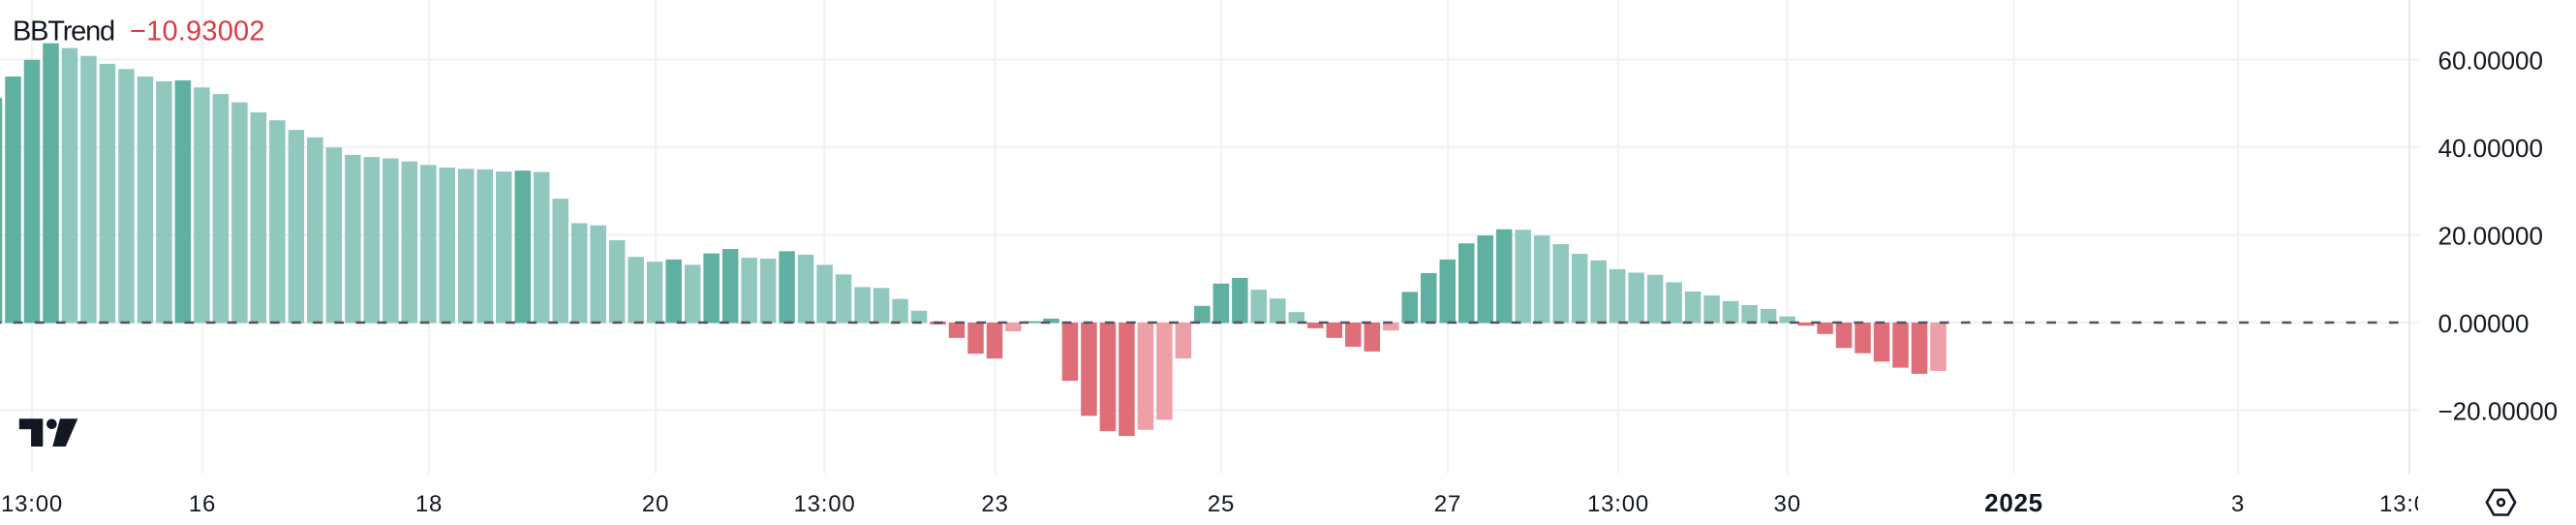 This screenshot has height=525, width=2576. I want to click on svg-text: −10.93002, so click(197, 30).